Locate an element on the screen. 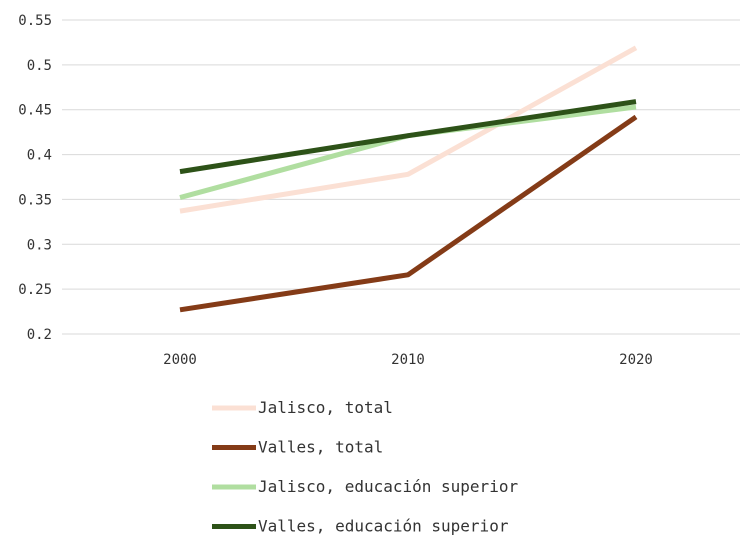 The width and height of the screenshot is (740, 535). x-tick-label: 2020 is located at coordinates (636, 360).